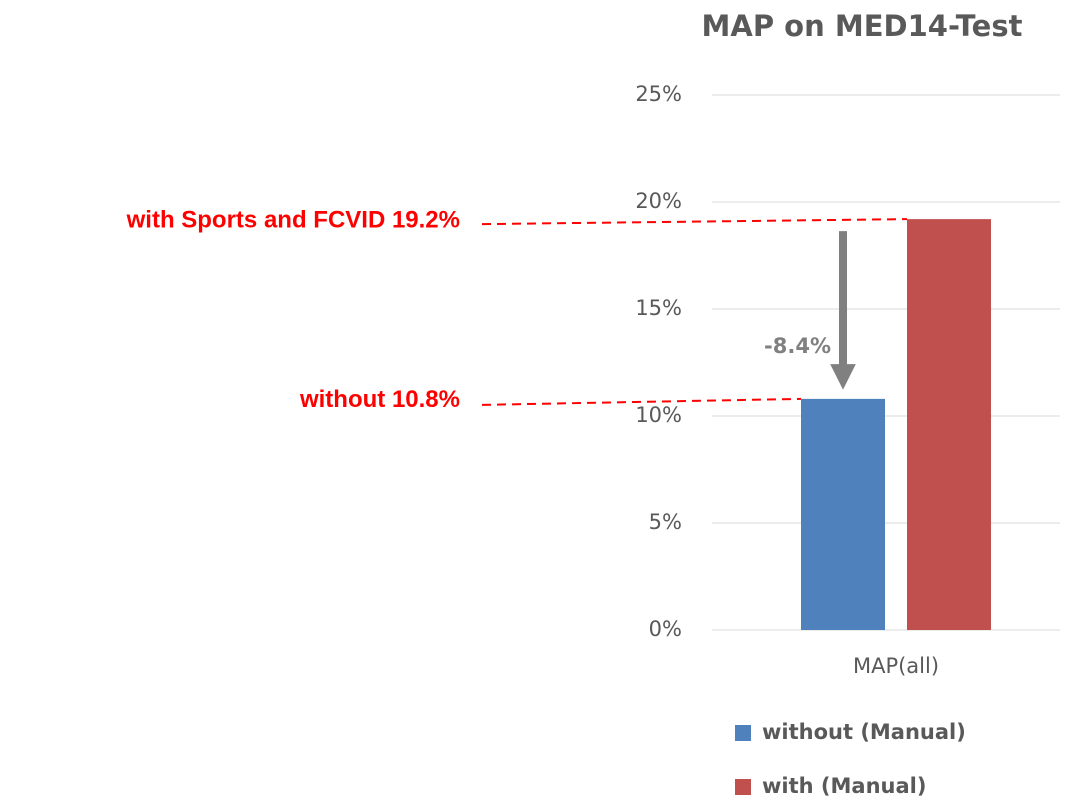 The width and height of the screenshot is (1072, 802). Describe the element at coordinates (379, 399) in the screenshot. I see `annotation: without 10.8%` at that location.